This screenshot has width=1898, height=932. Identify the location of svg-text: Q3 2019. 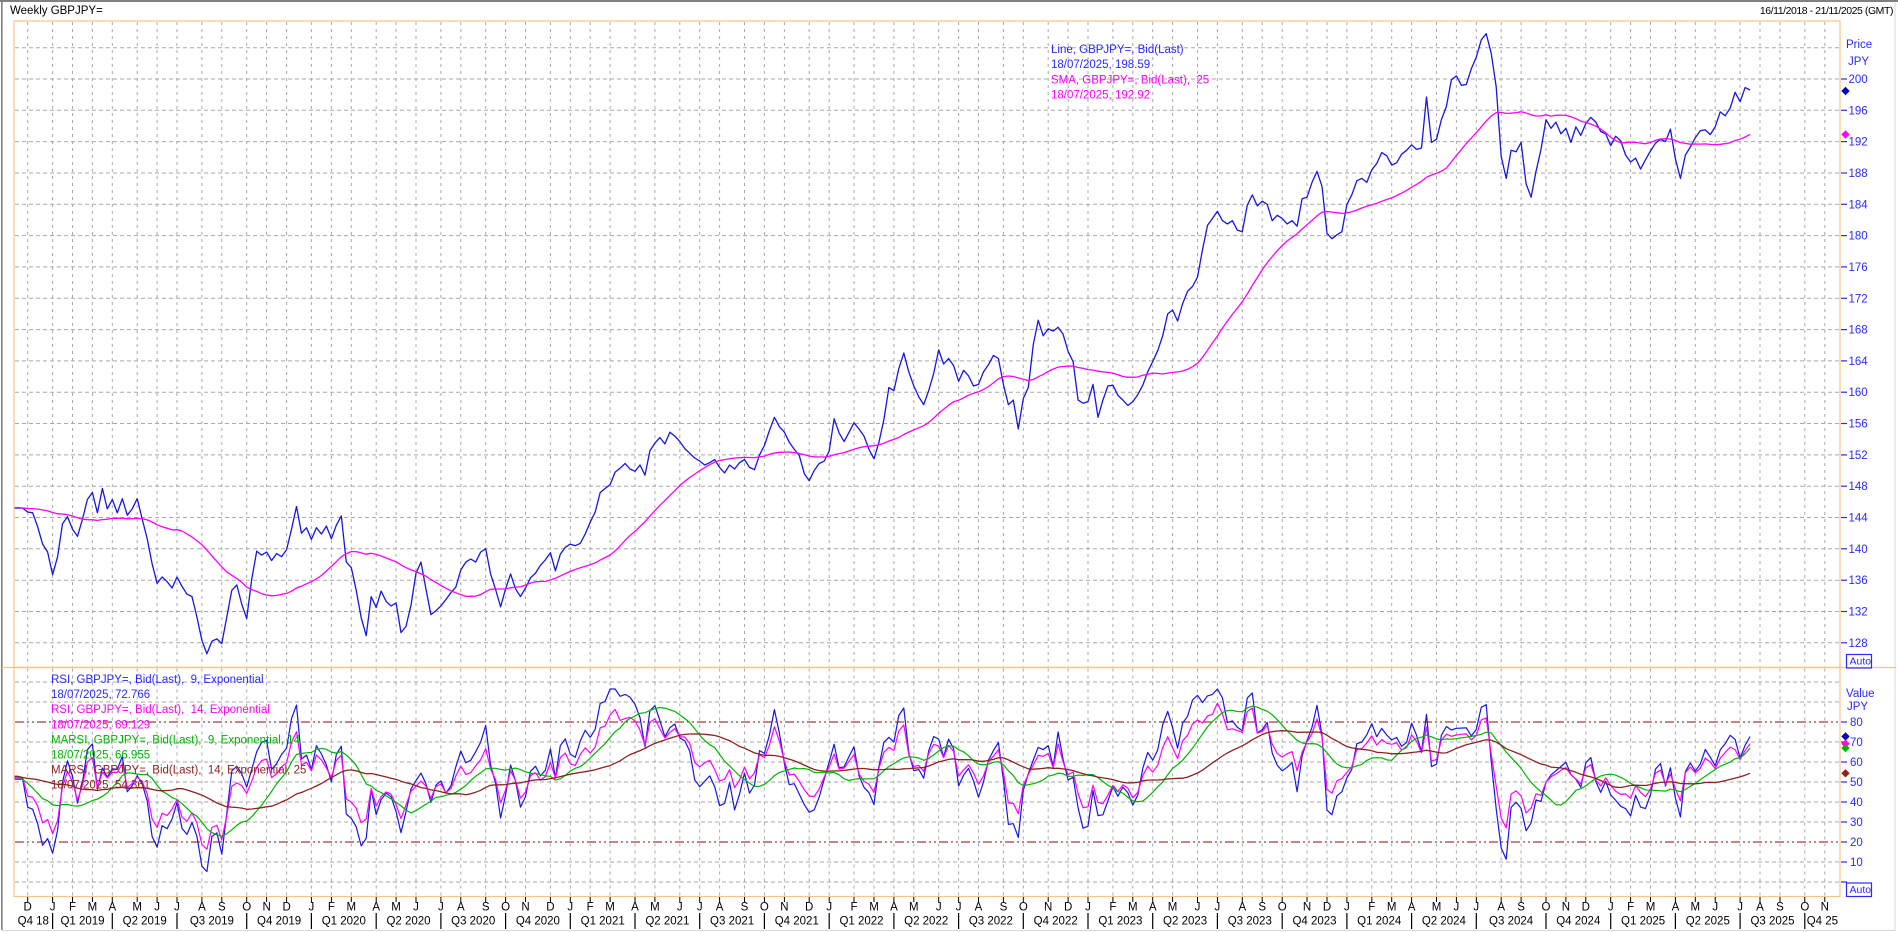
(212, 922).